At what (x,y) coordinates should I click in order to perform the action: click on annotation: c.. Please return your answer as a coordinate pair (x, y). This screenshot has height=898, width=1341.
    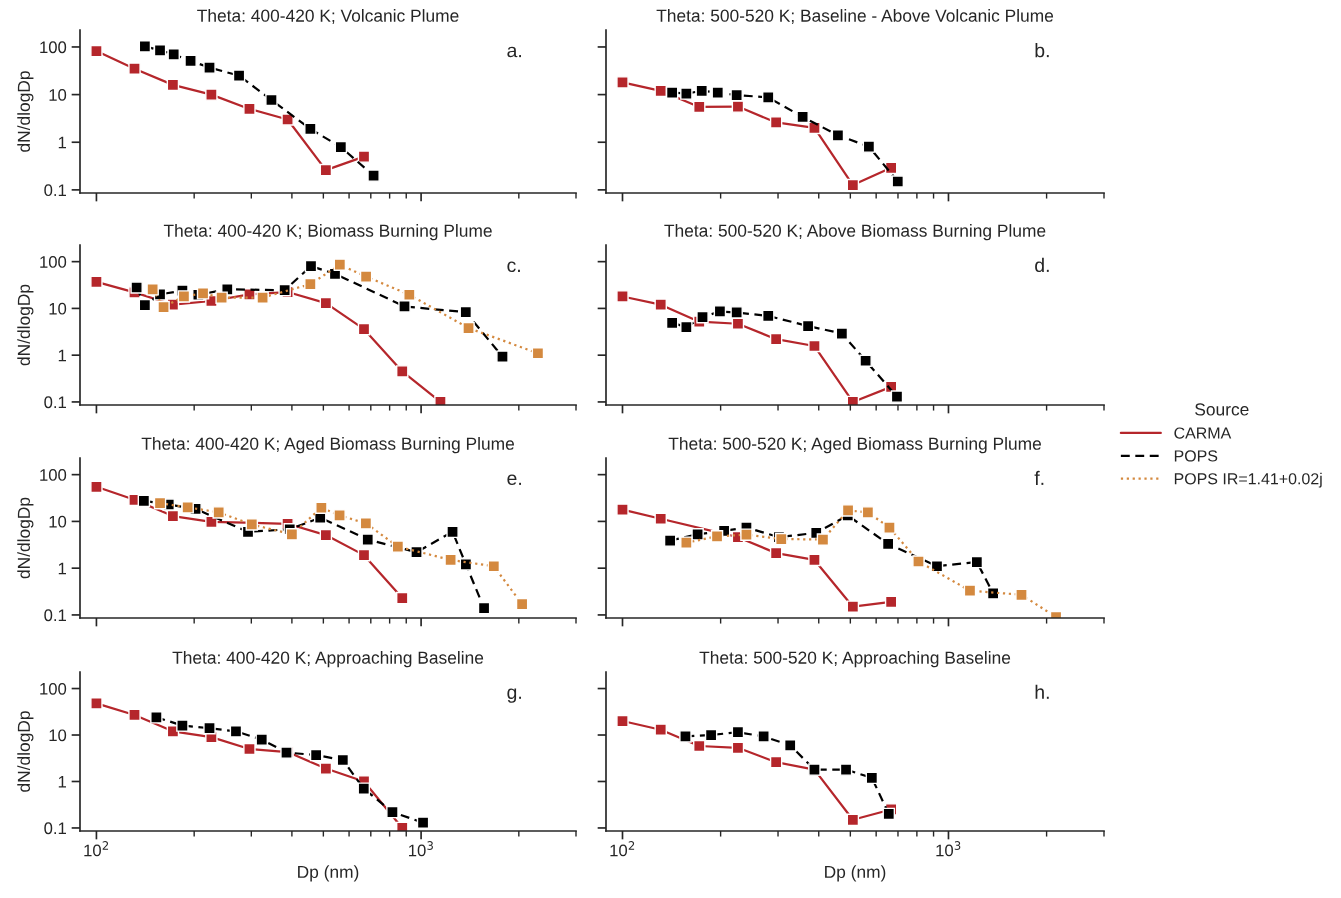
    Looking at the image, I should click on (513, 267).